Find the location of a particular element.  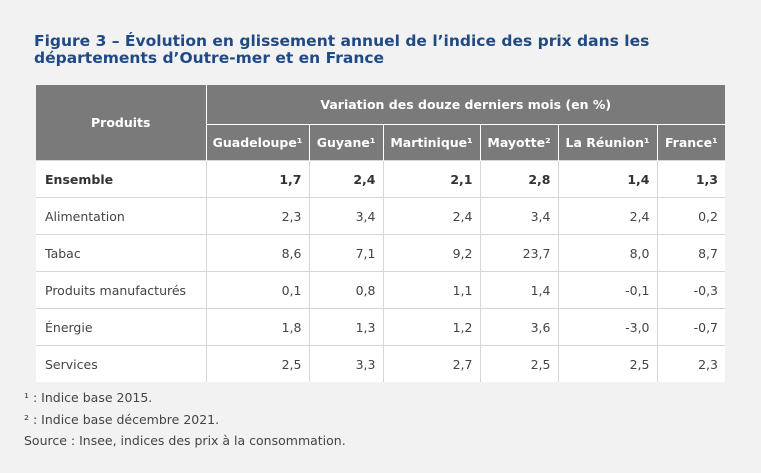

table-row: Services 2,5 3,3 2,7 2,5 2,5 2,3 is located at coordinates (380, 363).